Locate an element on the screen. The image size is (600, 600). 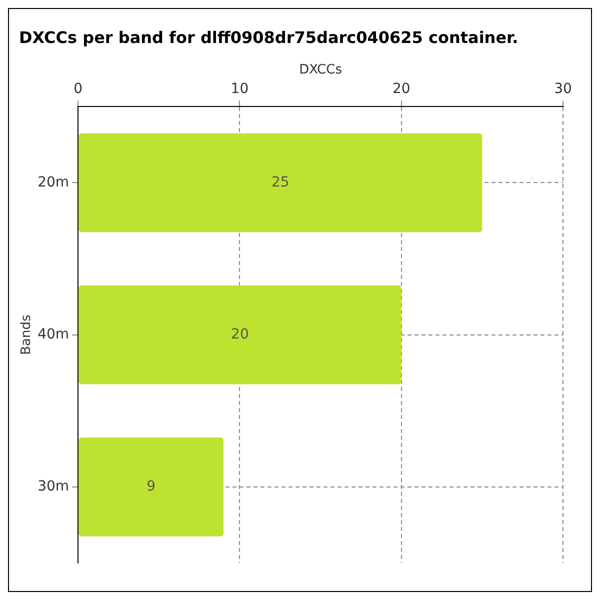
y-tick-label: 40m is located at coordinates (54, 334).